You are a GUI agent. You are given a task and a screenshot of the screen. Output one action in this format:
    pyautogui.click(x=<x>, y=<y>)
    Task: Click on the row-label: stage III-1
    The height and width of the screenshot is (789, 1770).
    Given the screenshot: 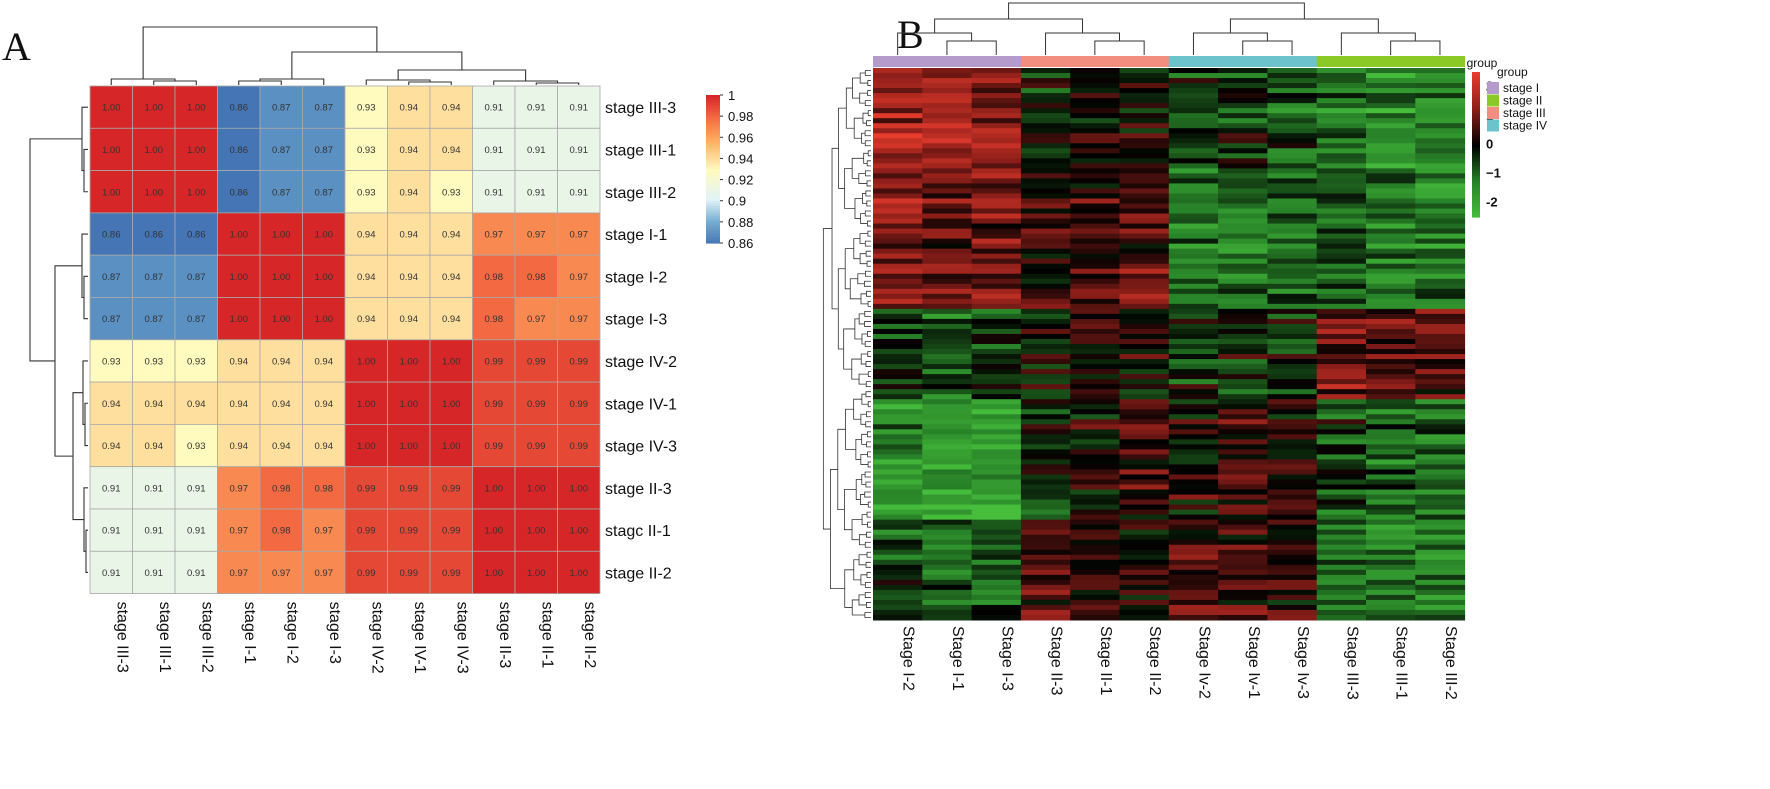 What is the action you would take?
    pyautogui.click(x=640, y=150)
    